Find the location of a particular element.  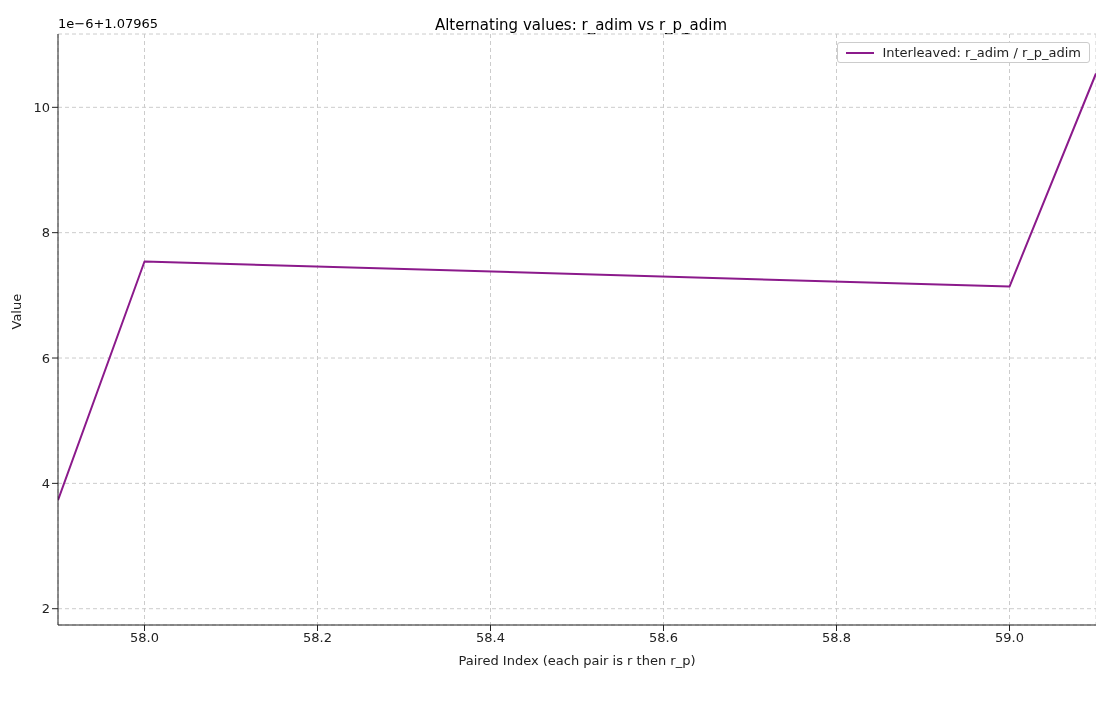

x-tick-label: 58.0 is located at coordinates (144, 638).